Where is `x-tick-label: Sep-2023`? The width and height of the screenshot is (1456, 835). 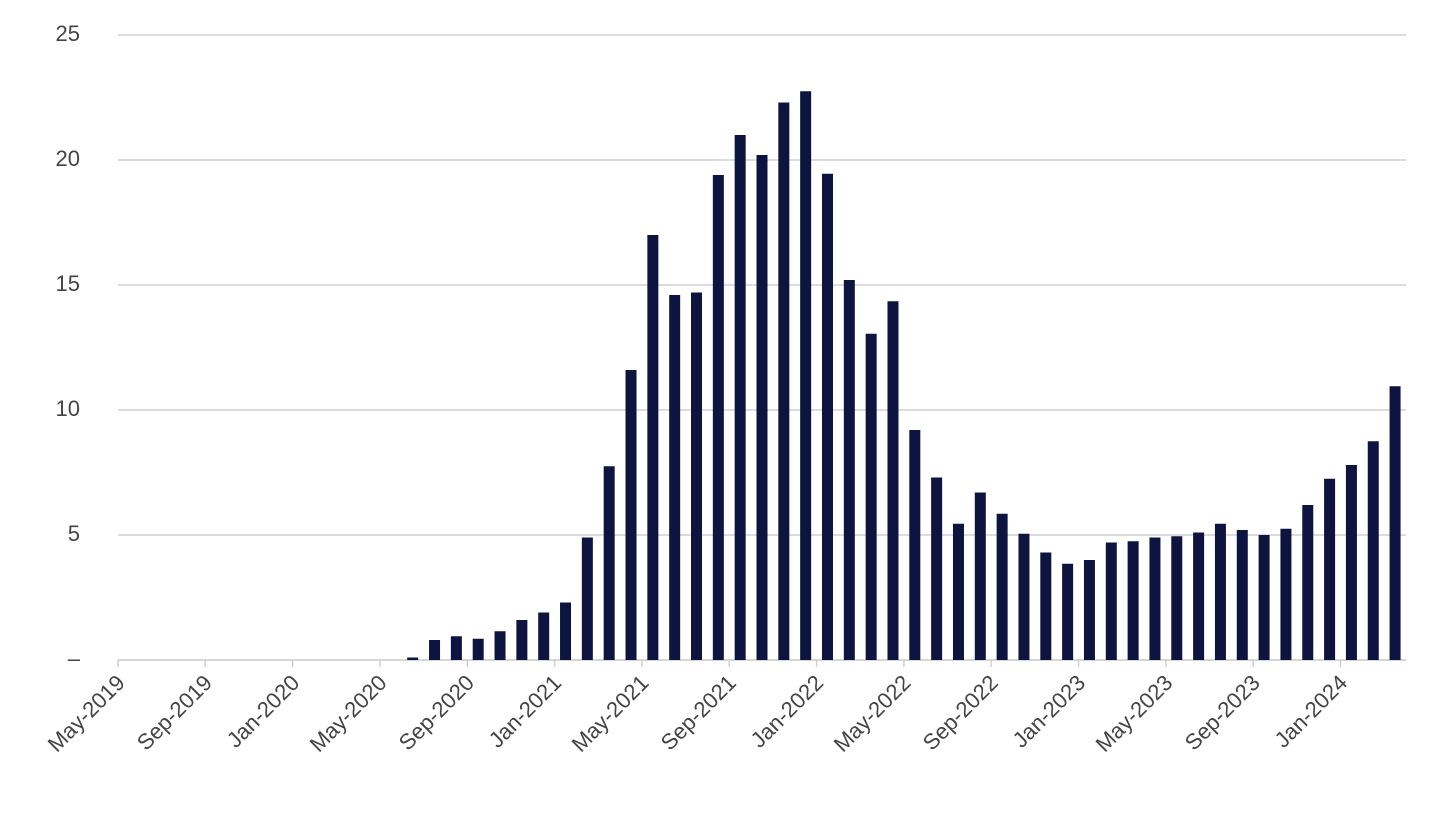
x-tick-label: Sep-2023 is located at coordinates (1222, 712).